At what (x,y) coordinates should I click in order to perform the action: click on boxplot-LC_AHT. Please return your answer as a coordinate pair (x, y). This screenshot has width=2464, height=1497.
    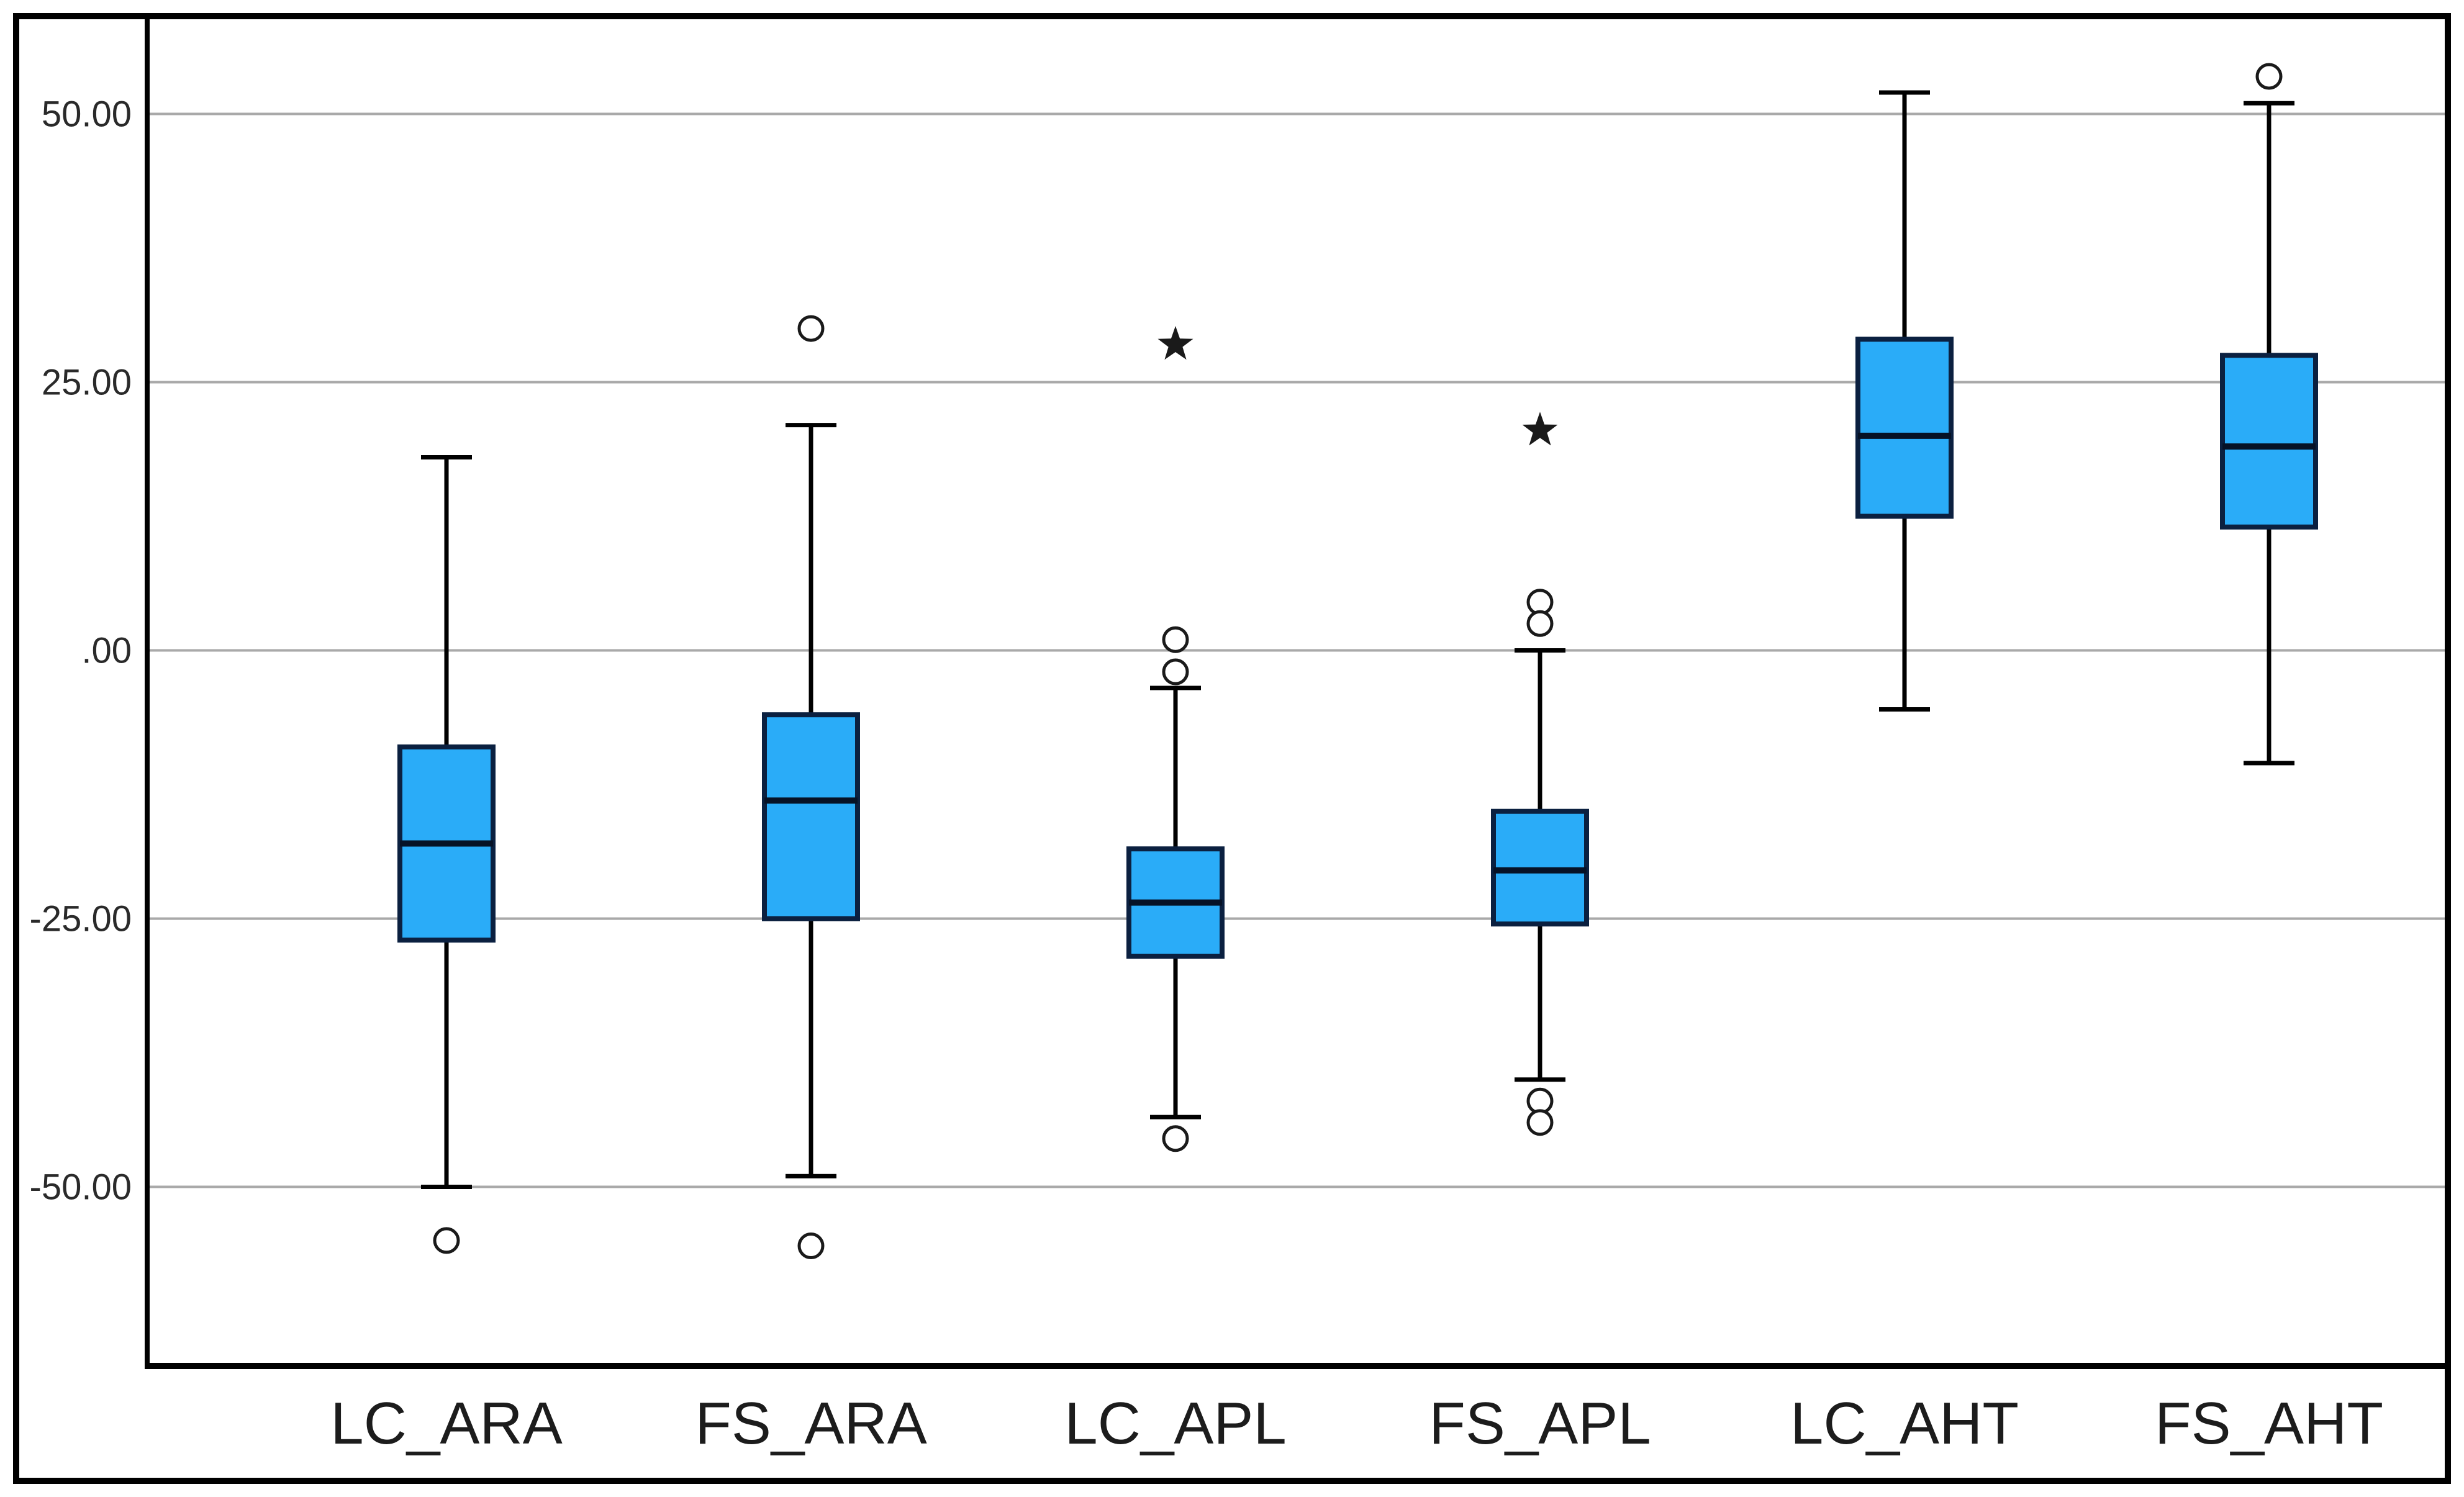
    Looking at the image, I should click on (1905, 401).